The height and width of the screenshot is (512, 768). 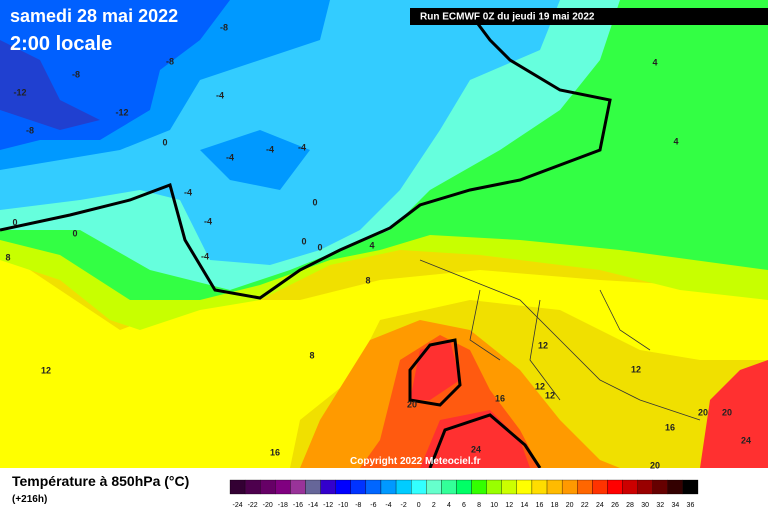 I want to click on borders, so click(x=560, y=340).